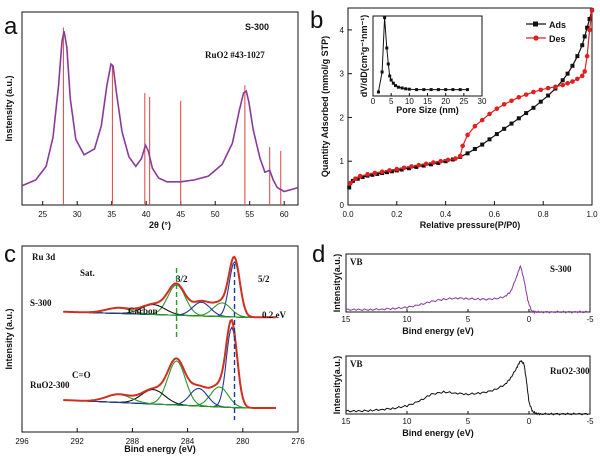 The width and height of the screenshot is (600, 458). I want to click on panel-c-sat-label: Sat., so click(87, 273).